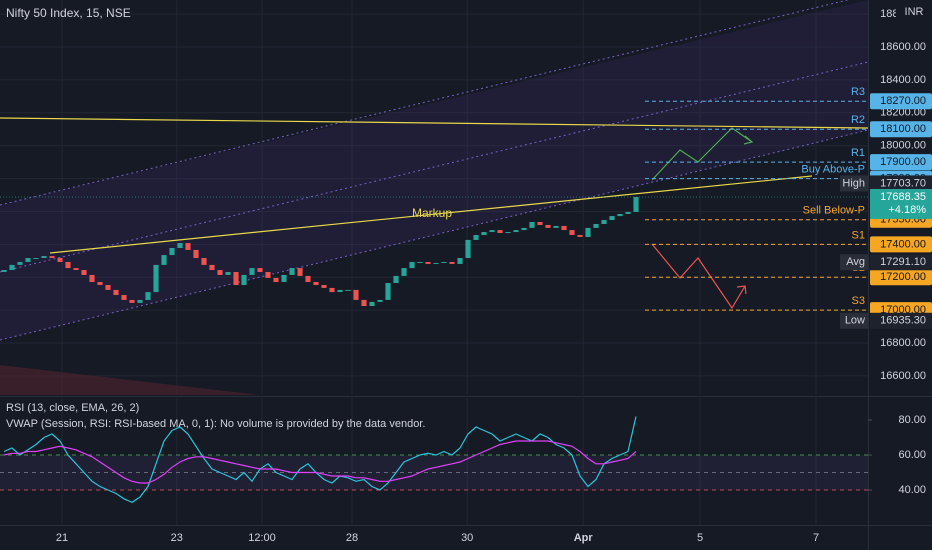 This screenshot has width=932, height=550. Describe the element at coordinates (858, 235) in the screenshot. I see `level-name: S1` at that location.